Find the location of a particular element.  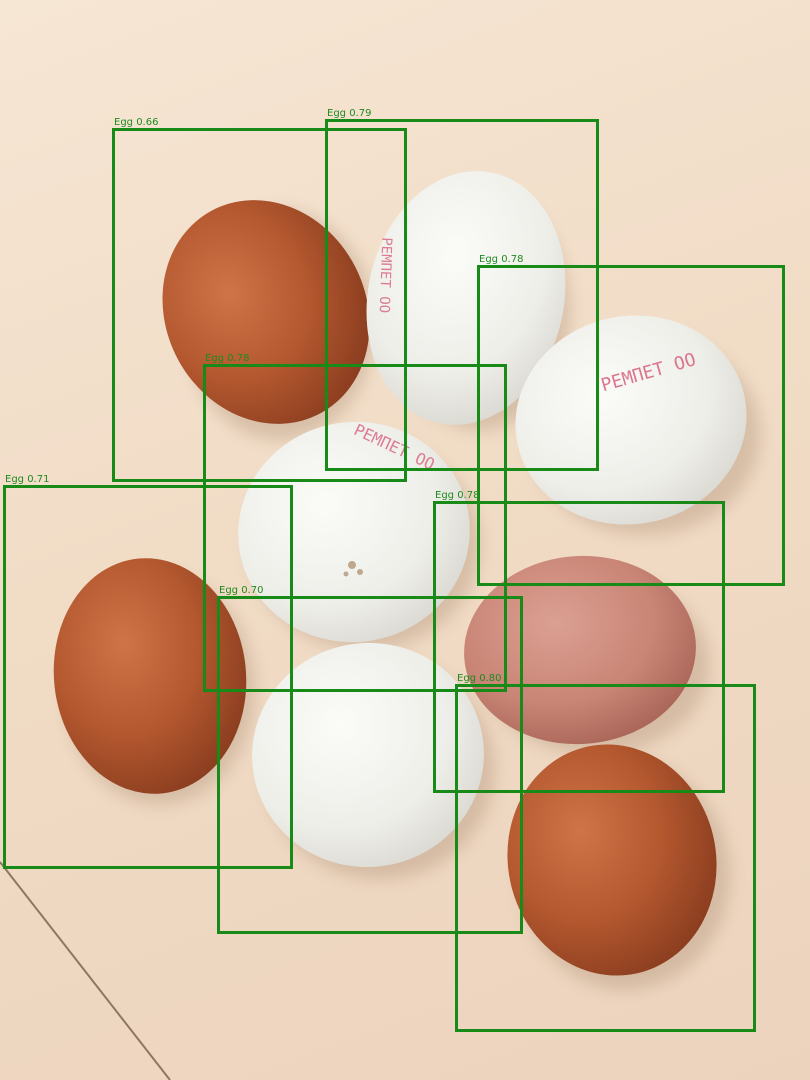

detection-box: Egg 0.66 is located at coordinates (259, 299).